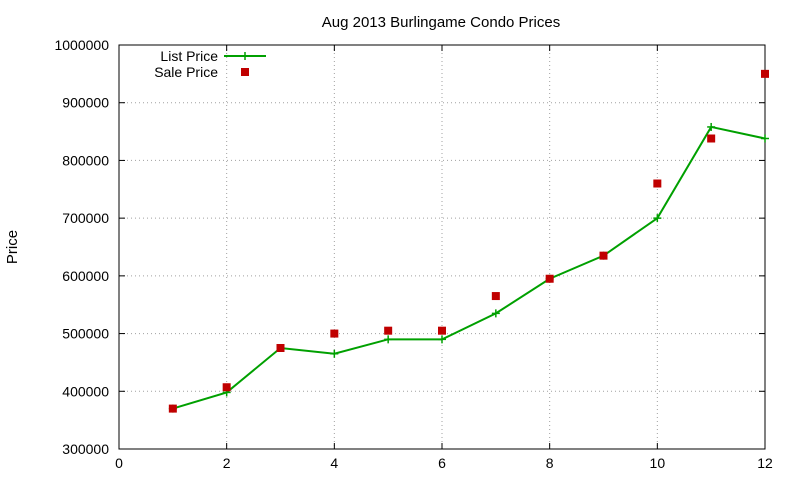 The width and height of the screenshot is (800, 480). Describe the element at coordinates (442, 463) in the screenshot. I see `x-tick-label: 6` at that location.